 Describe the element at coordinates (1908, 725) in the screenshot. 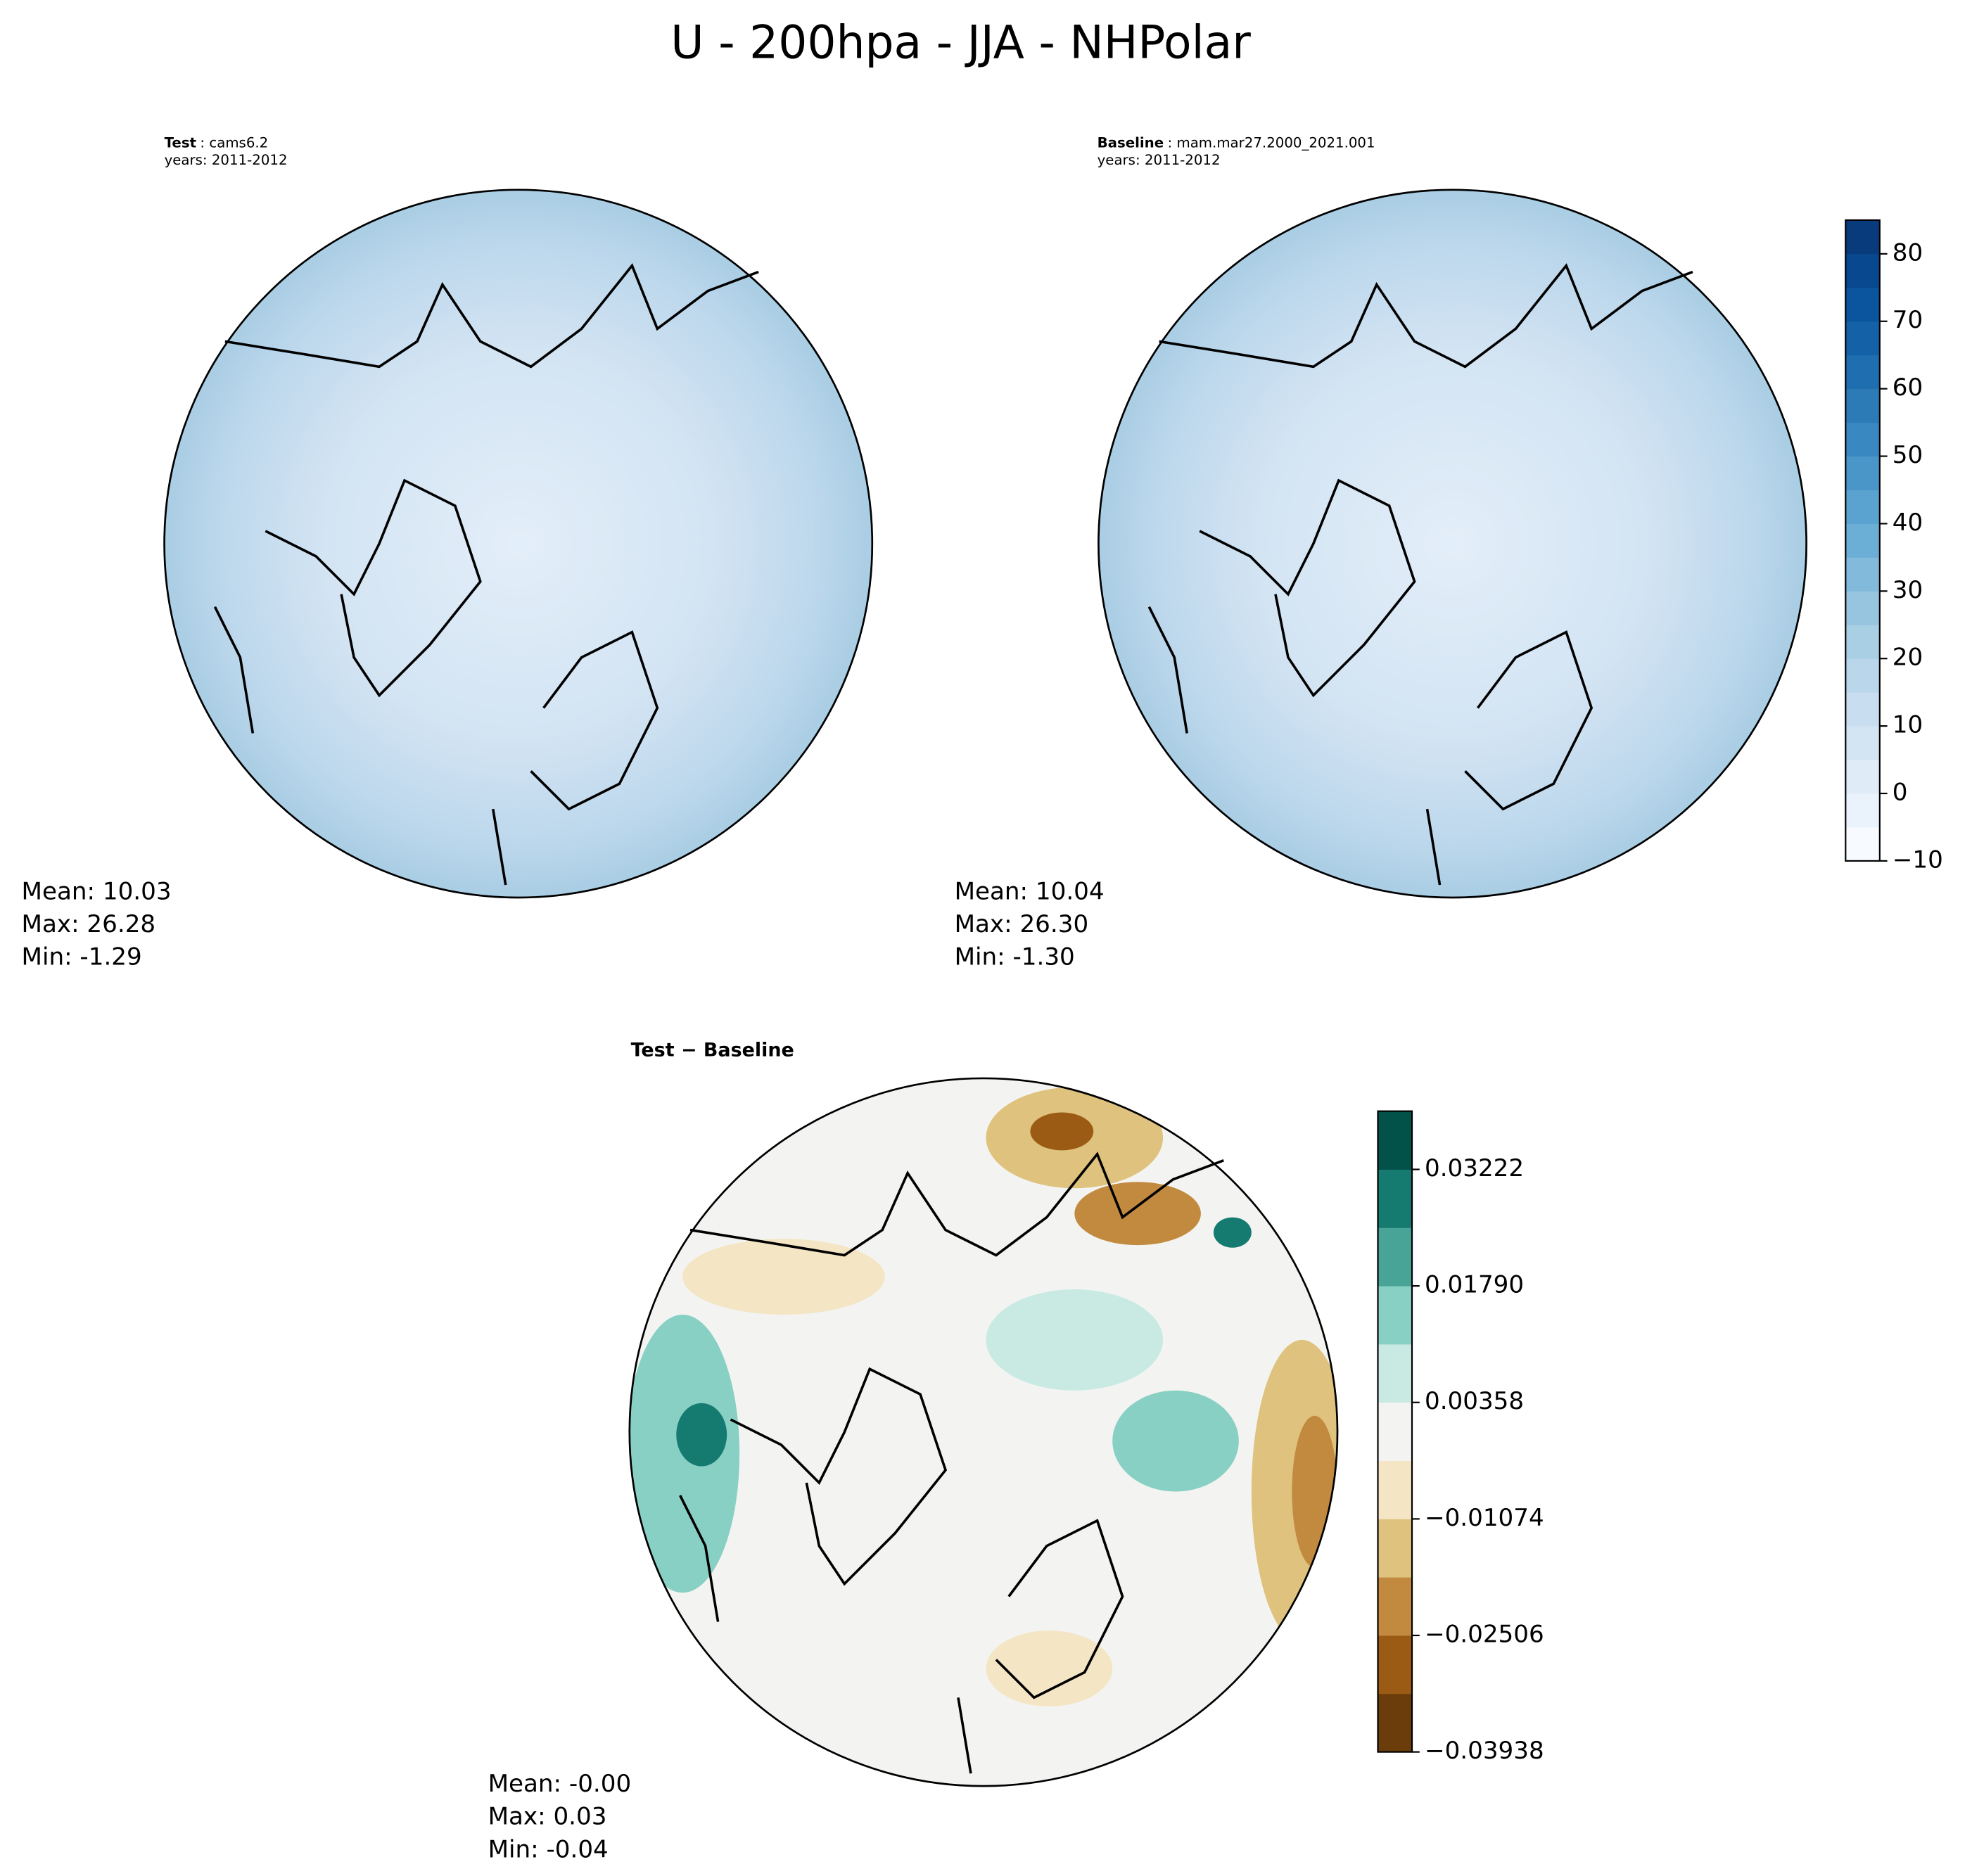

I see `colorbar-tick-label: 10` at that location.